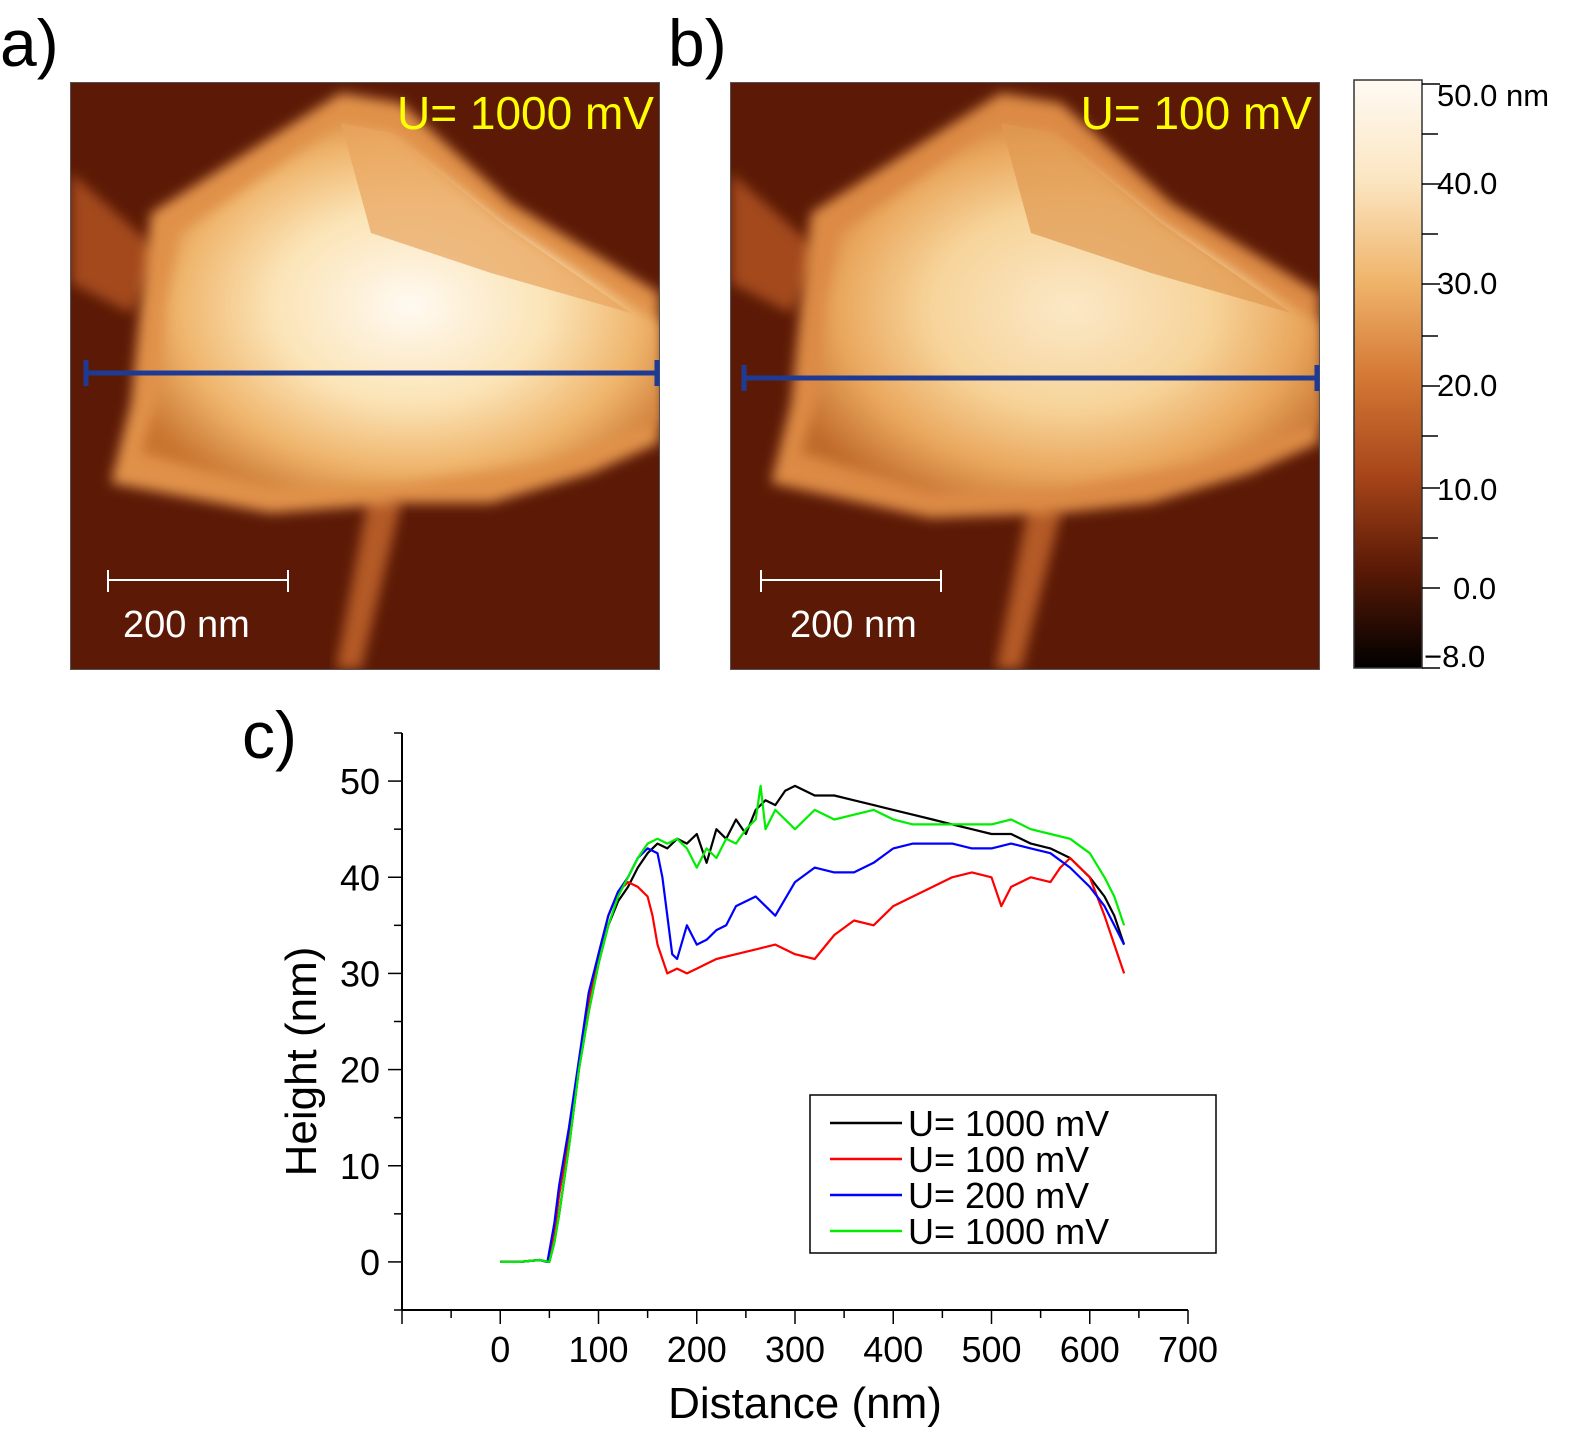 This screenshot has height=1432, width=1572. Describe the element at coordinates (29, 43) in the screenshot. I see `panel-a-letter: a)` at that location.